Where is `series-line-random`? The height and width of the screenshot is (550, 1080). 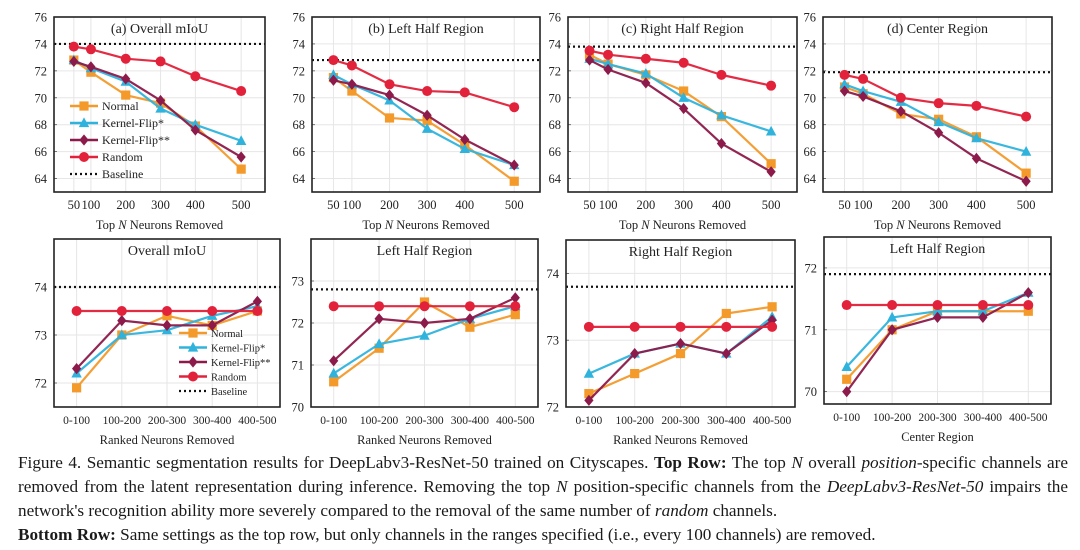
series-line-random is located at coordinates (424, 84).